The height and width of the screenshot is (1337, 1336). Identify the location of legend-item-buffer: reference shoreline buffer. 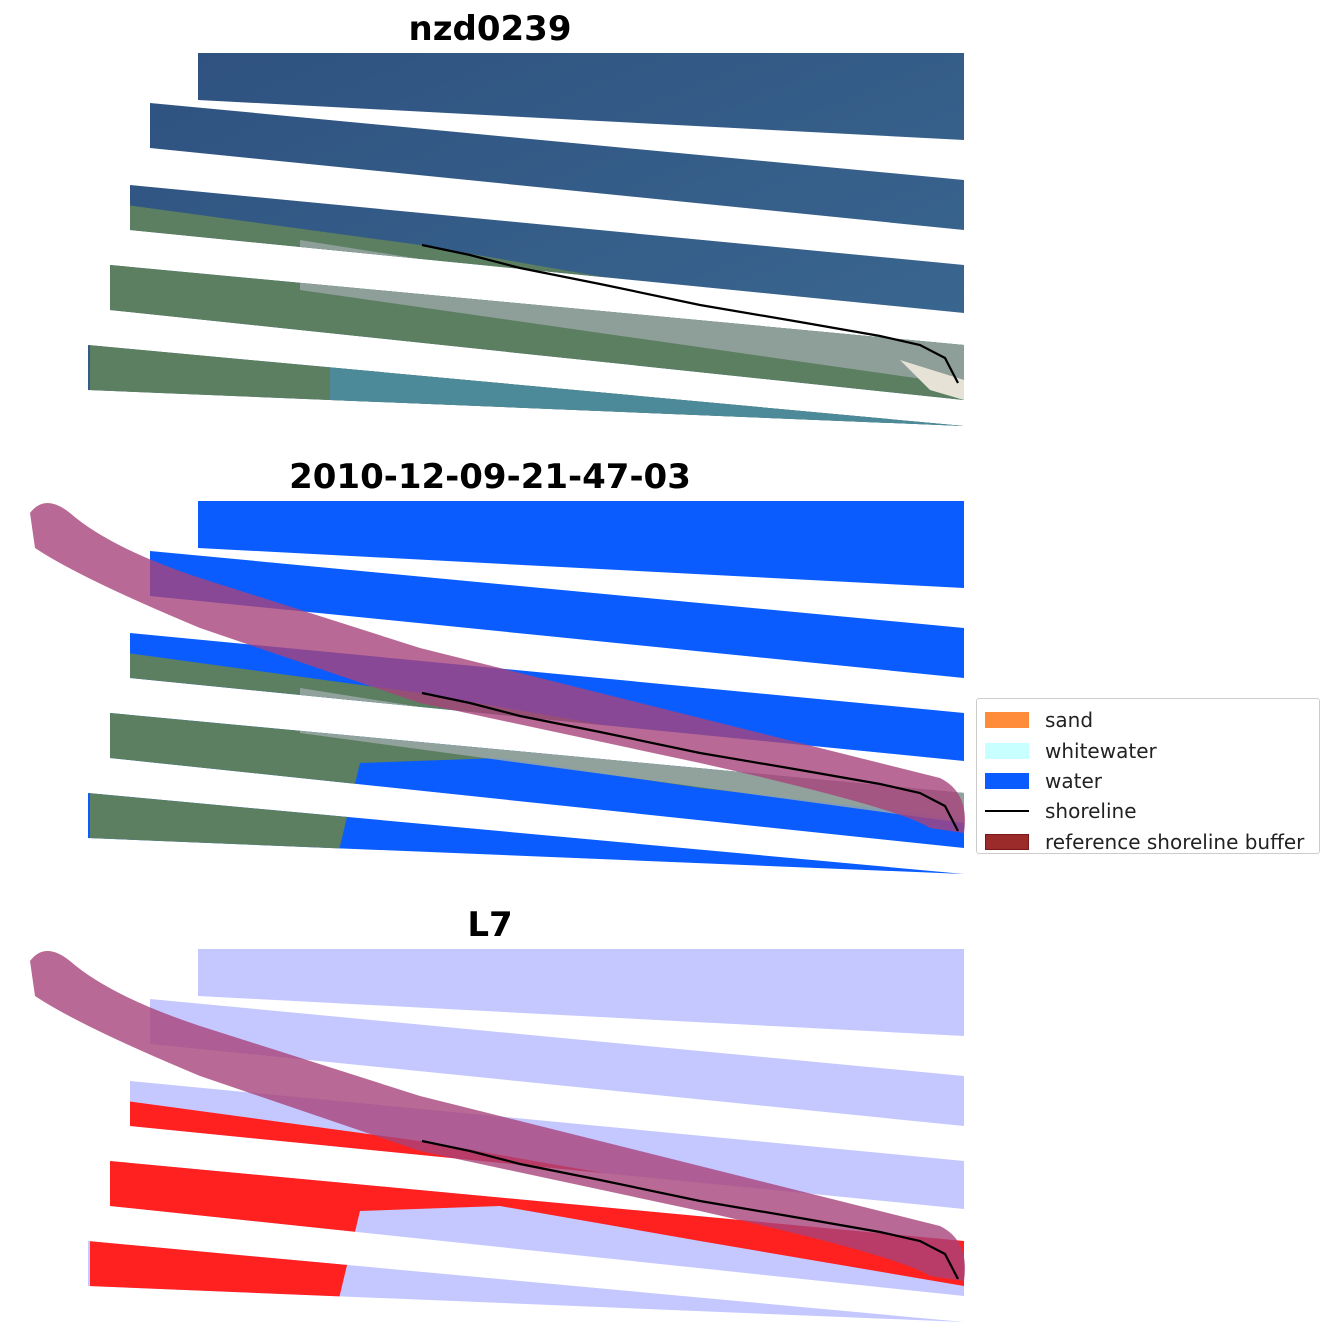
(1148, 842).